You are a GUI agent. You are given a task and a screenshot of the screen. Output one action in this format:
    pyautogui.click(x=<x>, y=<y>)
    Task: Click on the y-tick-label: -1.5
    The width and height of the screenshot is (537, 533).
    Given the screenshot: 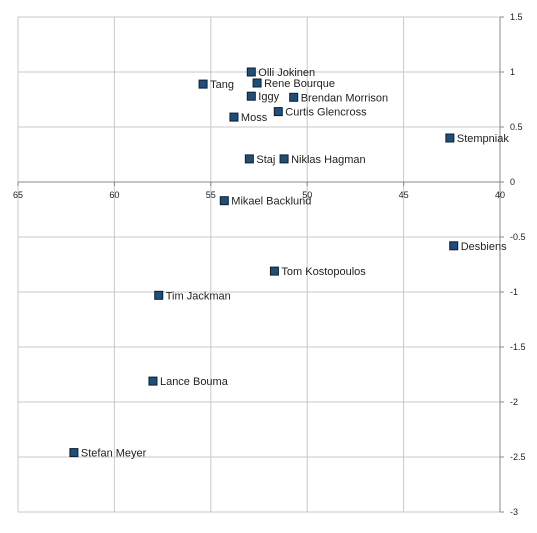 What is the action you would take?
    pyautogui.click(x=518, y=347)
    